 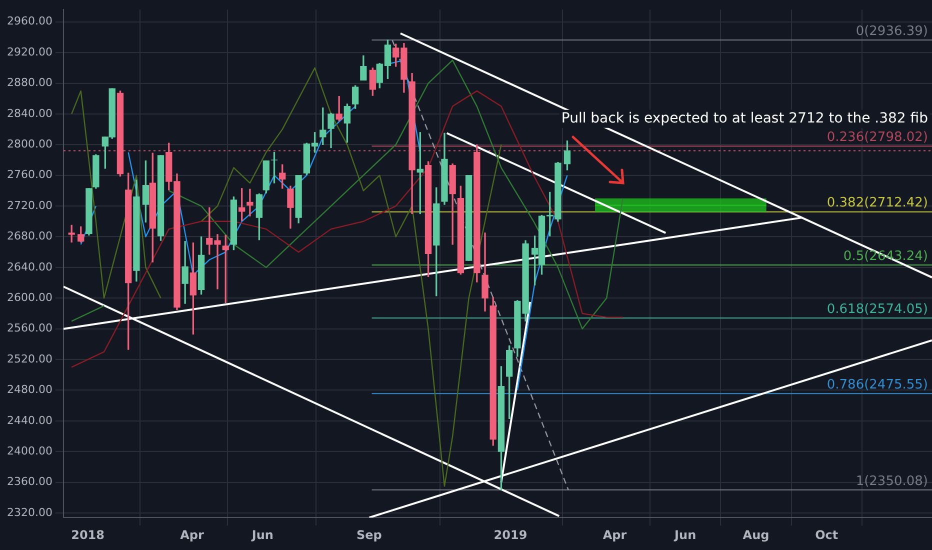 I want to click on y-tick-label: 2320.00, so click(x=29, y=512).